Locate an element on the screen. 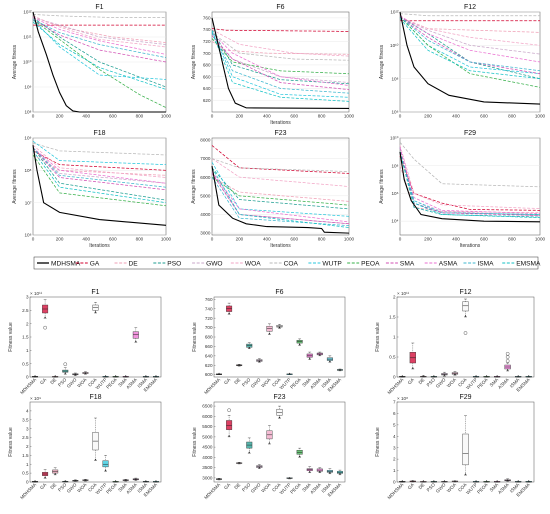 The height and width of the screenshot is (514, 550). legend-label: GWO is located at coordinates (214, 263).